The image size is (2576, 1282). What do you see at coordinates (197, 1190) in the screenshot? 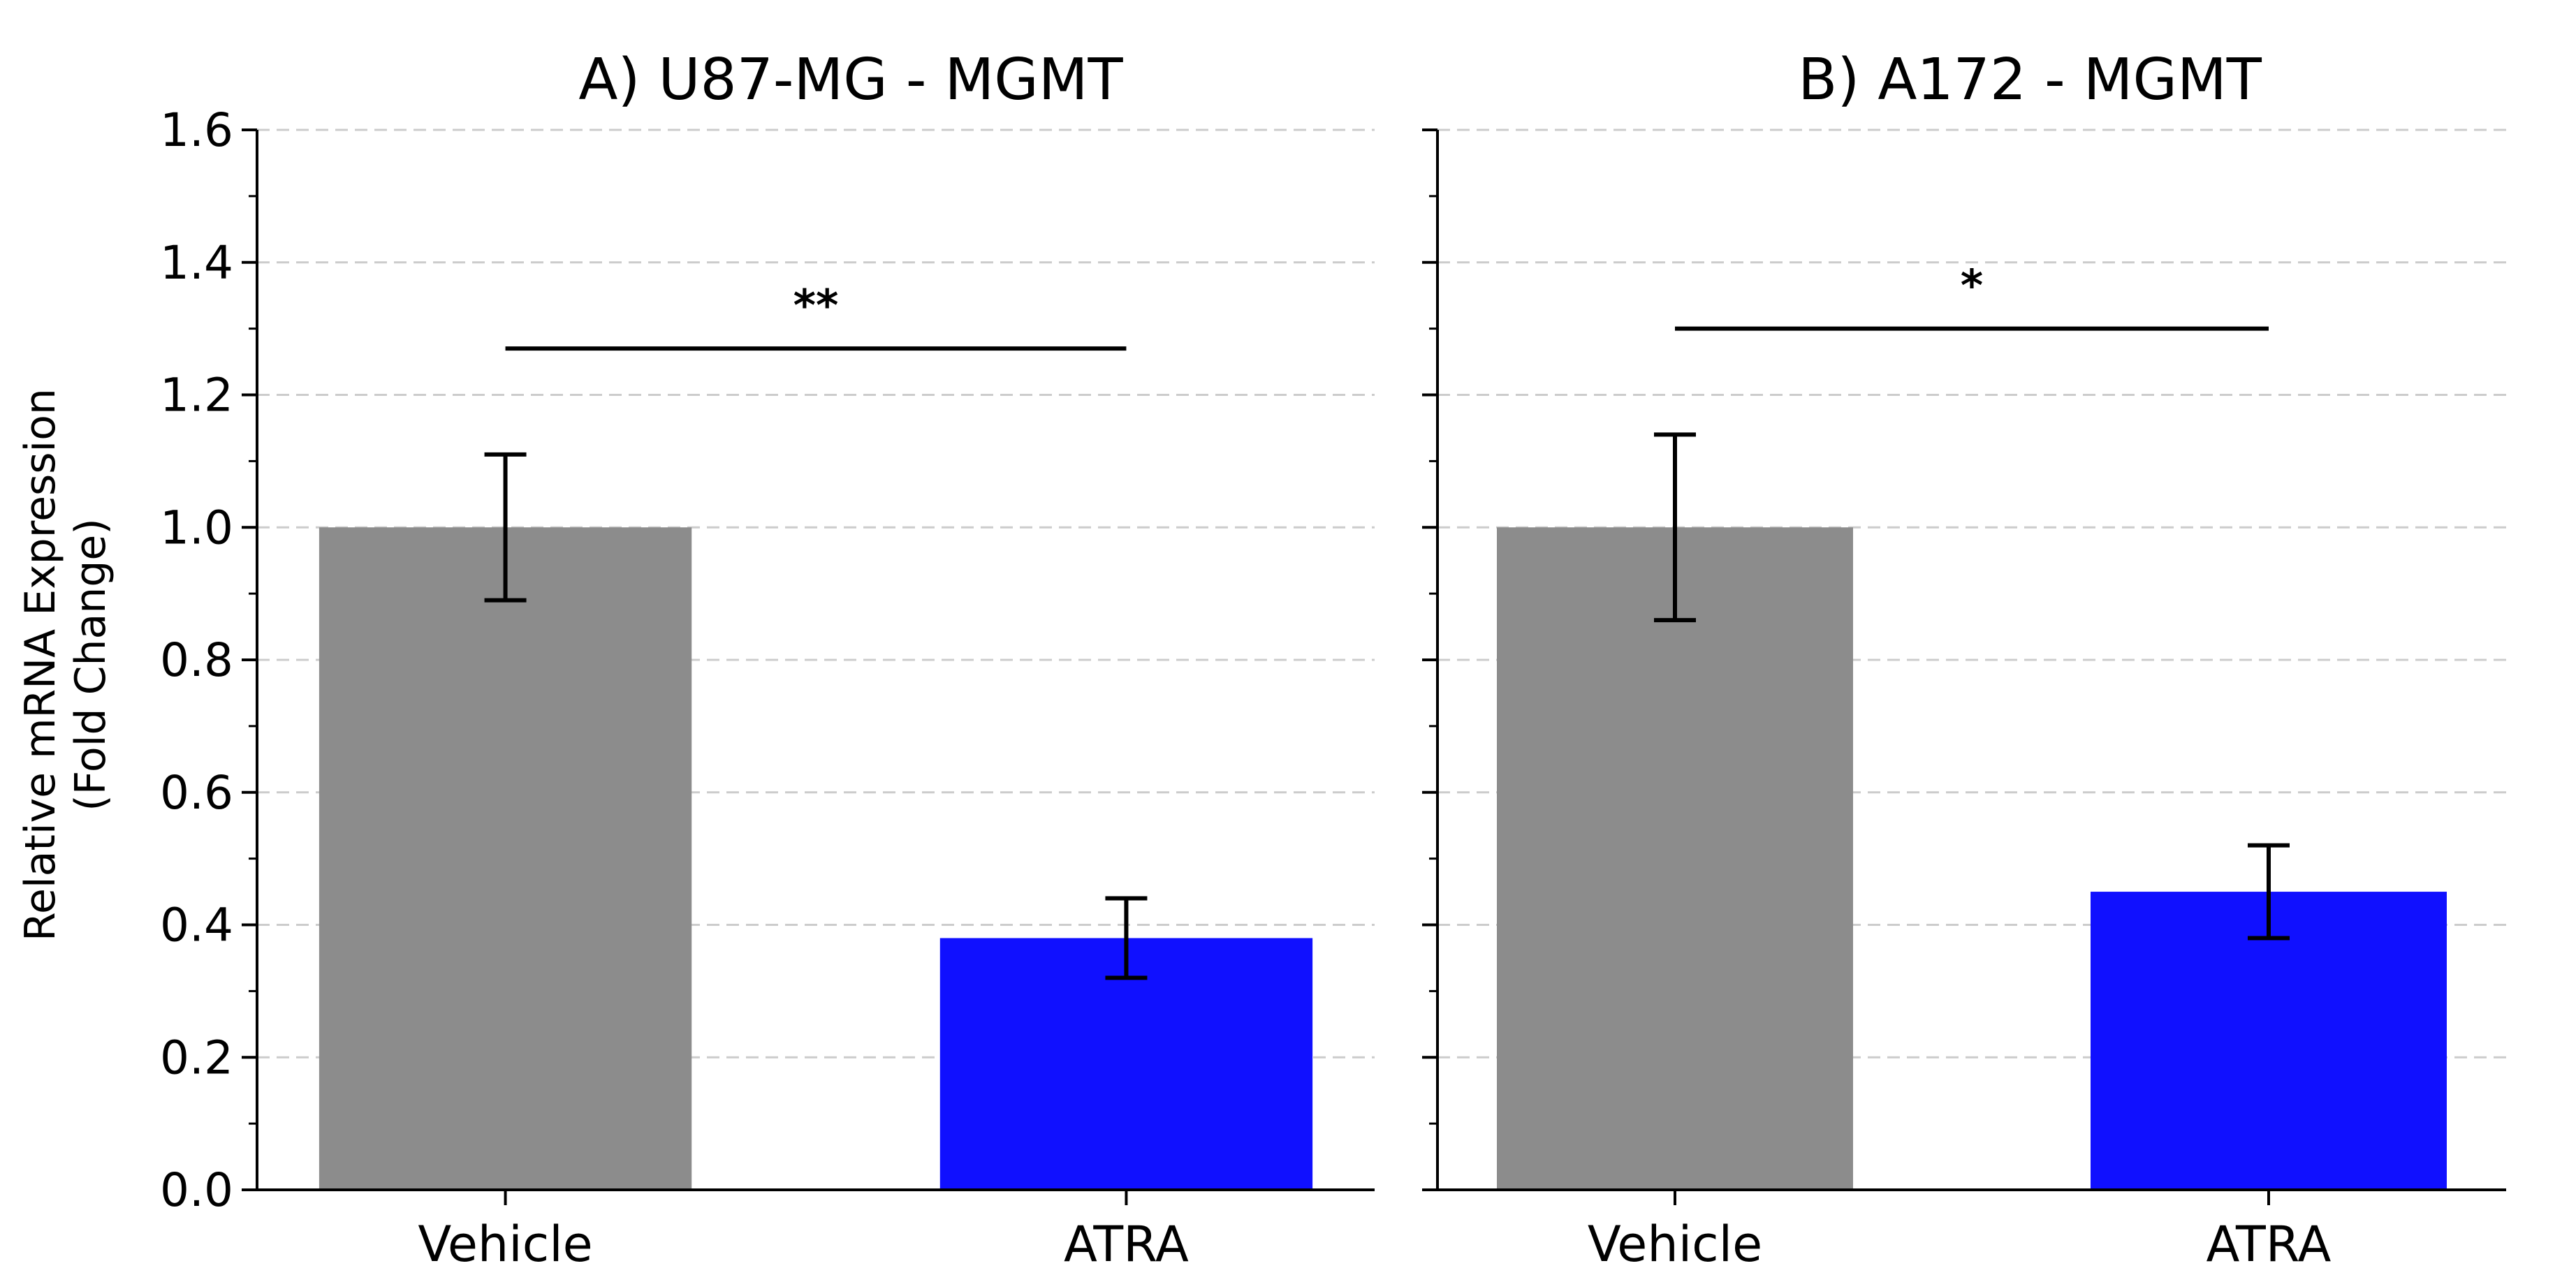
I see `y-tick-label: 0.0` at bounding box center [197, 1190].